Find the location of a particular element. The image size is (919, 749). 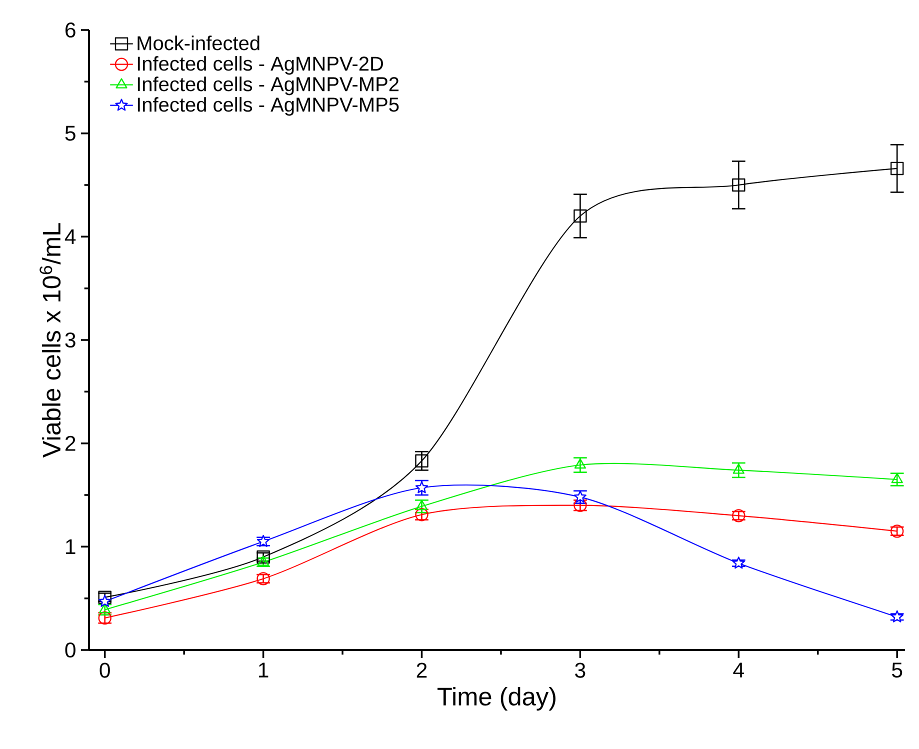

x-tick-label: 5 is located at coordinates (897, 670).